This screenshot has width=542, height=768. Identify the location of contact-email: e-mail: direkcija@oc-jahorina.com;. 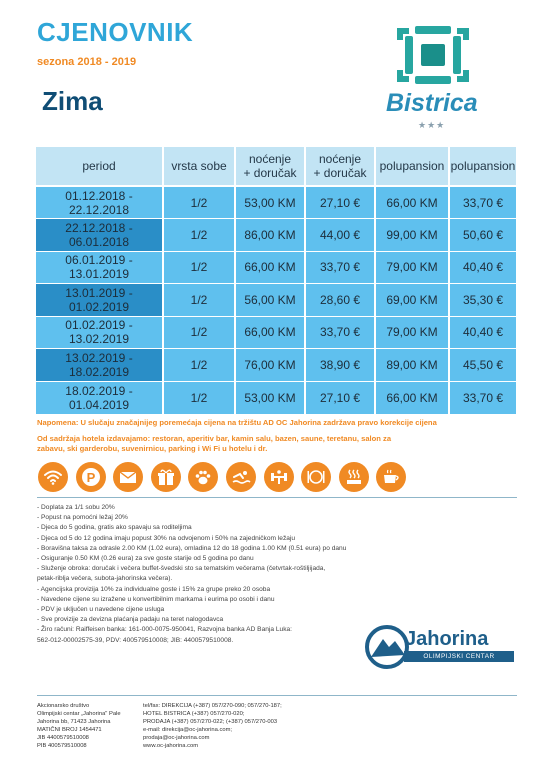
(188, 730).